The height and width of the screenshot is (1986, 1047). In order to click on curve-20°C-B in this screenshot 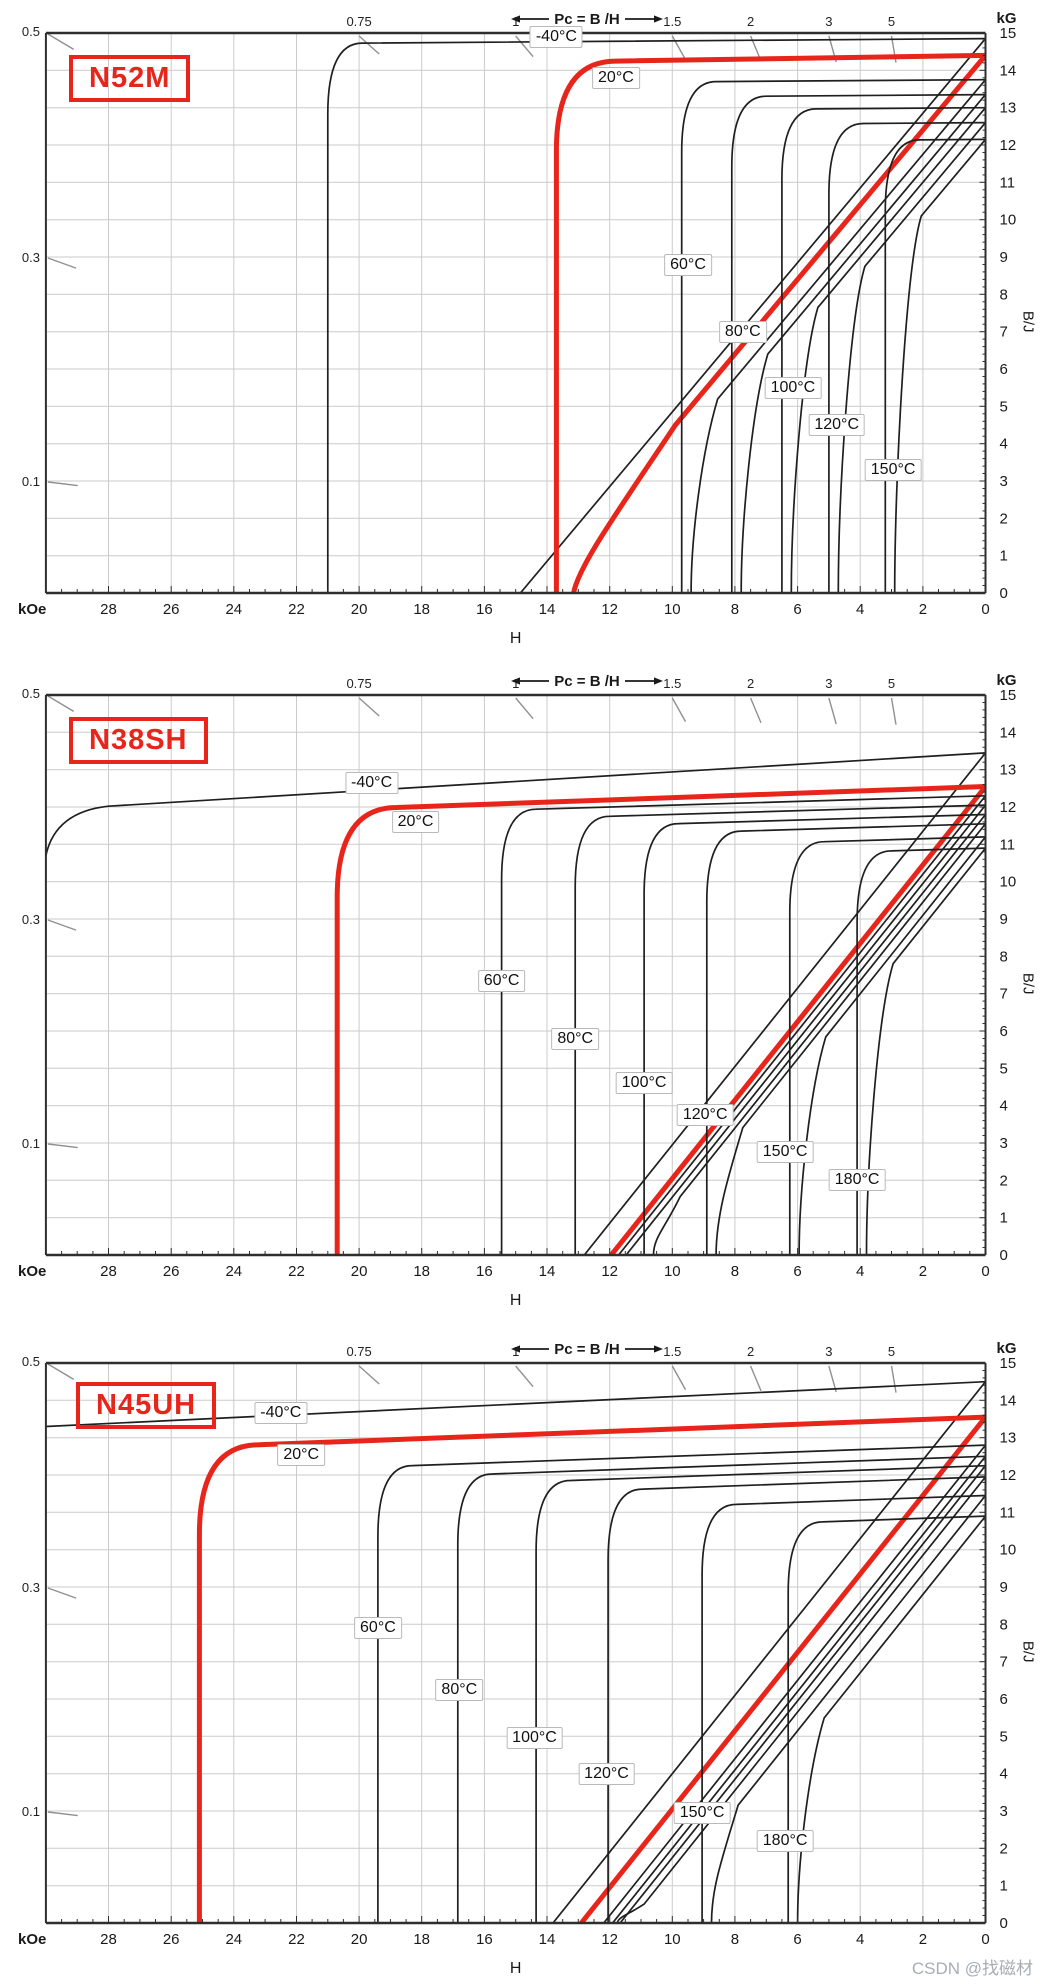, I will do `click(797, 1019)`.